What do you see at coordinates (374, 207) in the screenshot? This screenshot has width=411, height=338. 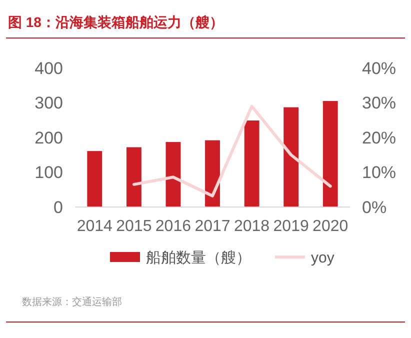 I see `y2-tick-label: 0%` at bounding box center [374, 207].